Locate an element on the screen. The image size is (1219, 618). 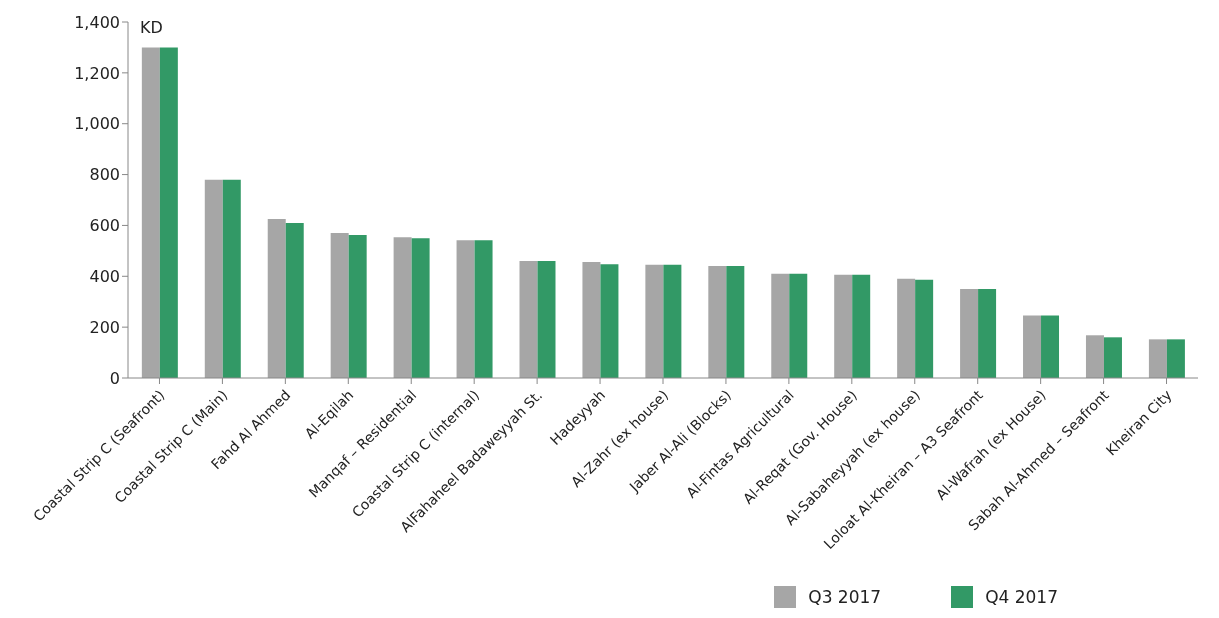
y-tick-label: 1,000 is located at coordinates (97, 124).